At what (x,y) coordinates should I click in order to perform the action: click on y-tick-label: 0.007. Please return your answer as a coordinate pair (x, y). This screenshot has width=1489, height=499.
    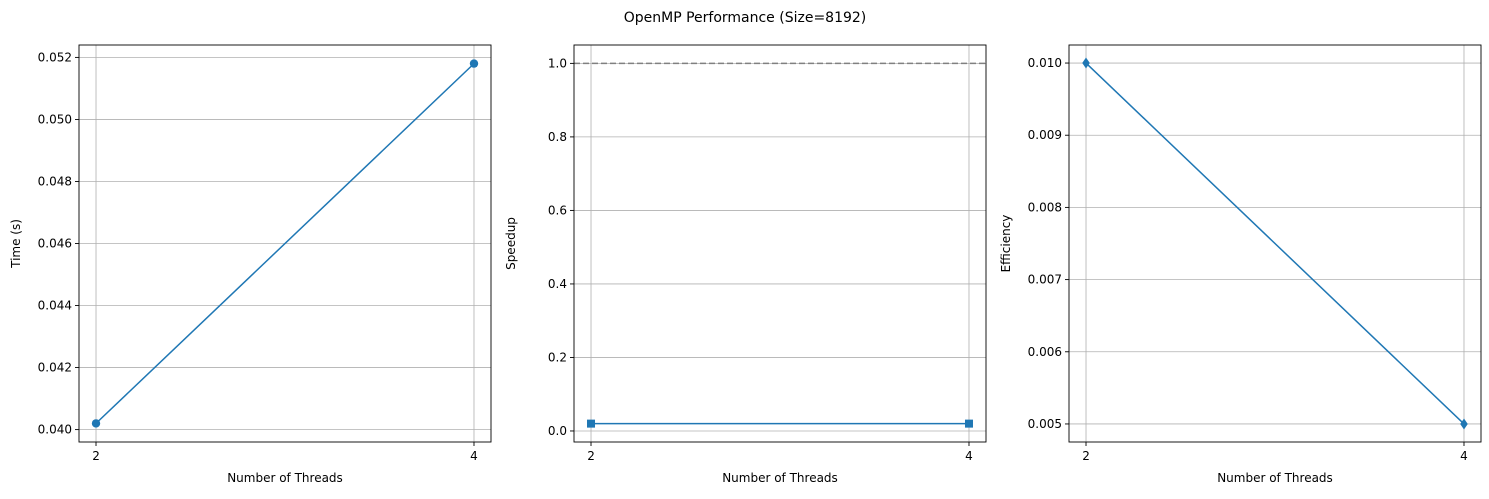
    Looking at the image, I should click on (1045, 280).